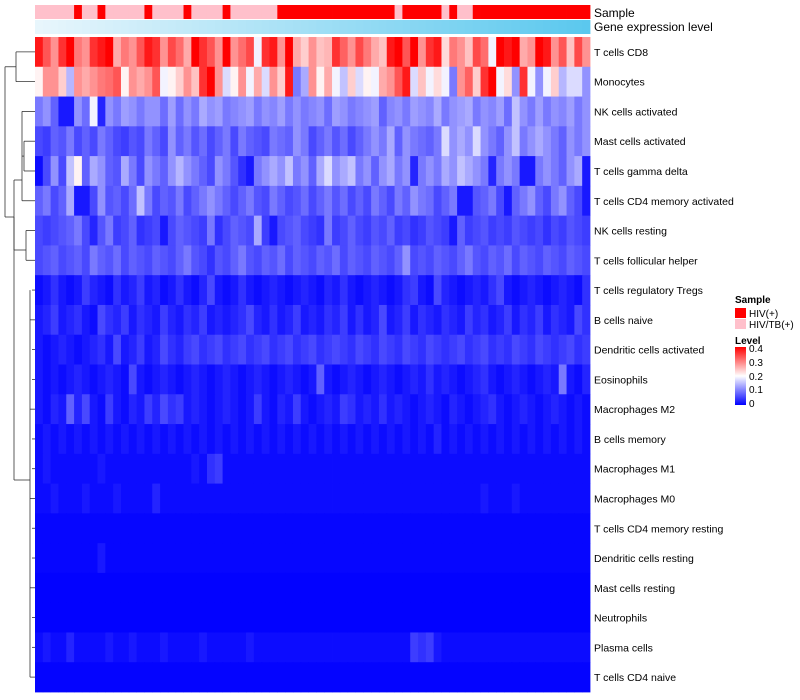  What do you see at coordinates (658, 529) in the screenshot?
I see `row-label: T cells CD4 memory resting` at bounding box center [658, 529].